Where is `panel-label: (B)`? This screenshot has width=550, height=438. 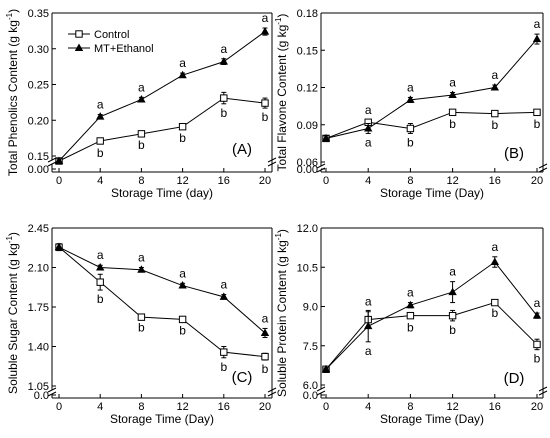 panel-label: (B) is located at coordinates (514, 153).